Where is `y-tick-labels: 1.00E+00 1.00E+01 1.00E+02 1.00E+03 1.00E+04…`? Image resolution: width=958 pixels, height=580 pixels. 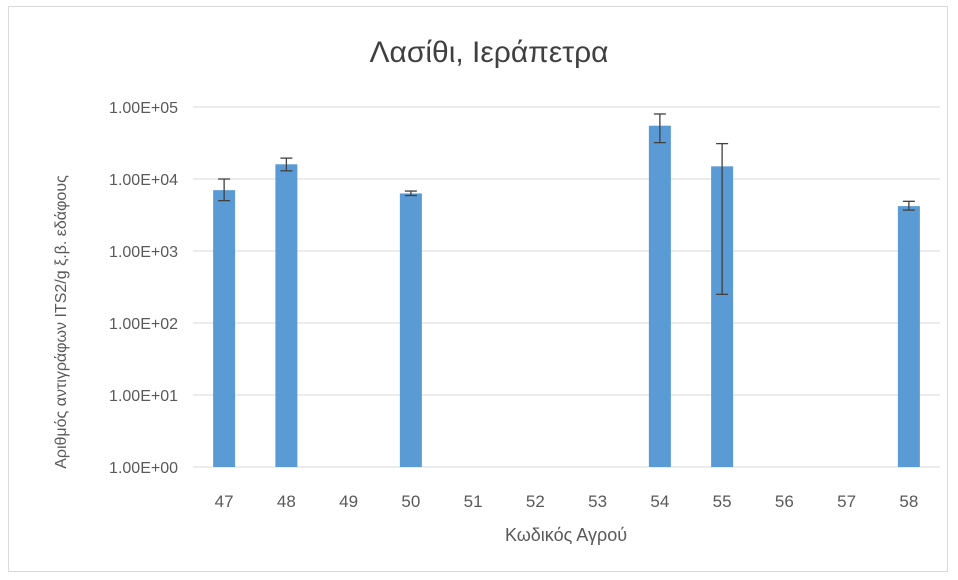
y-tick-labels: 1.00E+00 1.00E+01 1.00E+02 1.00E+03 1.00E+04… is located at coordinates (143, 288).